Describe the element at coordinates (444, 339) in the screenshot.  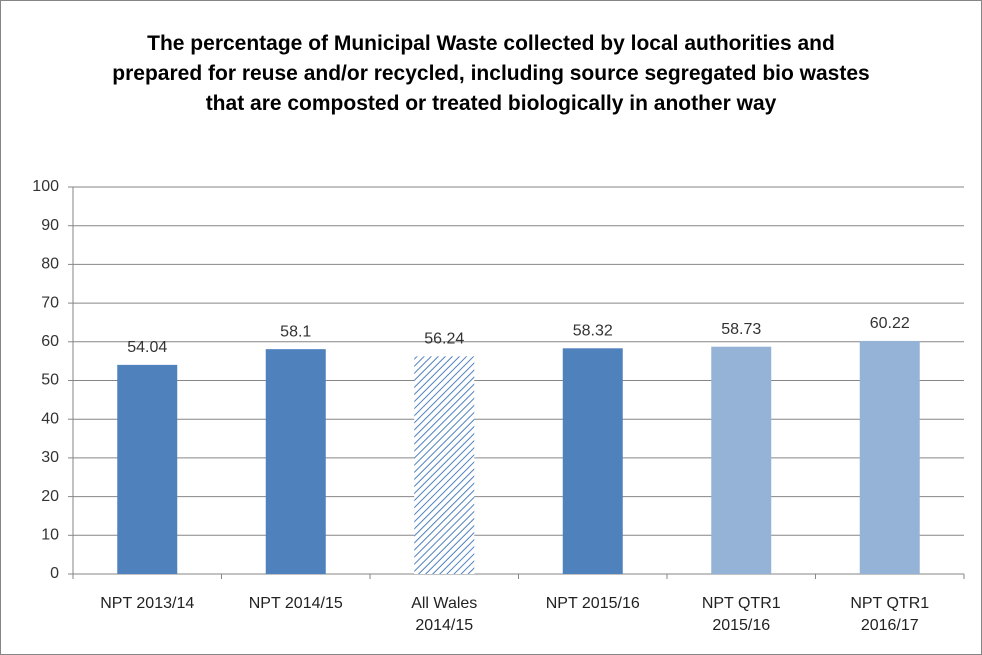
I see `data-label: 56.24` at that location.